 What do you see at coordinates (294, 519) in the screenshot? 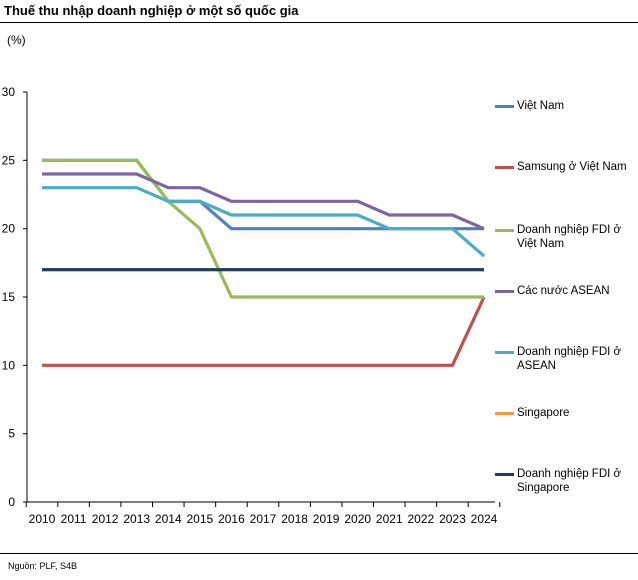
I see `x-tick-label: 2018` at bounding box center [294, 519].